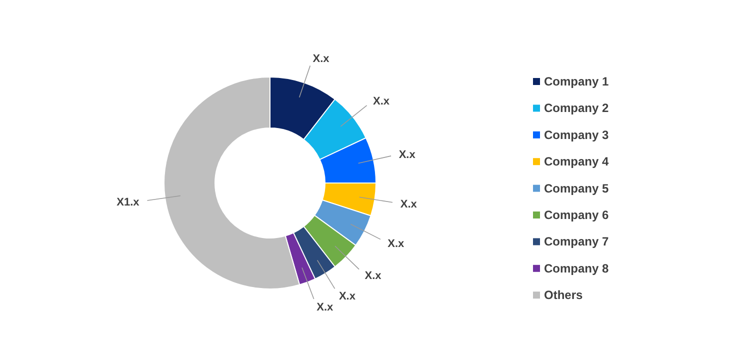 The height and width of the screenshot is (342, 740). What do you see at coordinates (577, 241) in the screenshot?
I see `legend-label: Company 7` at bounding box center [577, 241].